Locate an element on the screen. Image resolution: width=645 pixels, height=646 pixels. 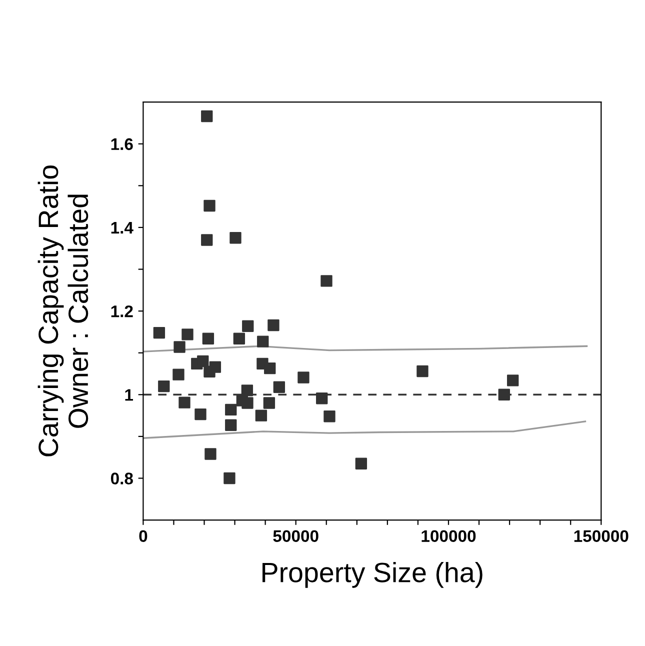
y-tick-label: 1 is located at coordinates (129, 395).